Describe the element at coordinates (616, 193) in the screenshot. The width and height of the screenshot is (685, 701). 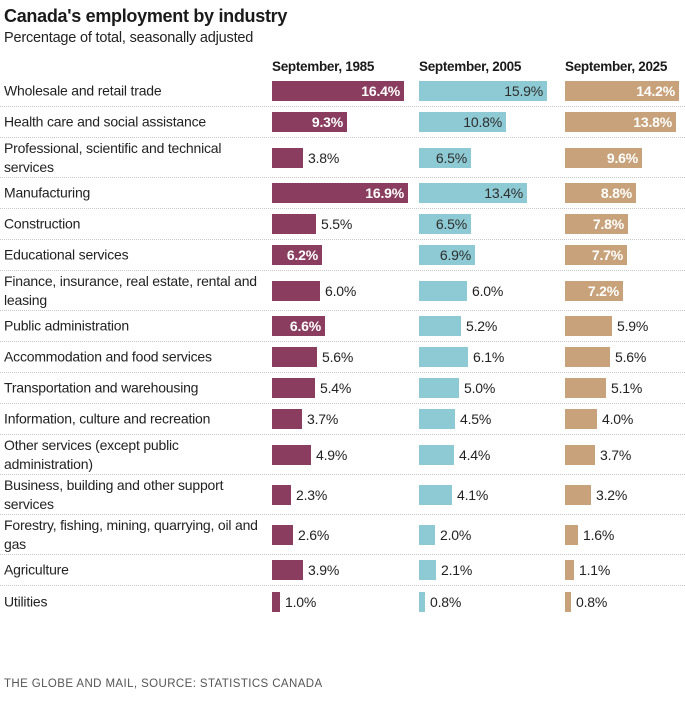
I see `data-label: 8.8%` at that location.